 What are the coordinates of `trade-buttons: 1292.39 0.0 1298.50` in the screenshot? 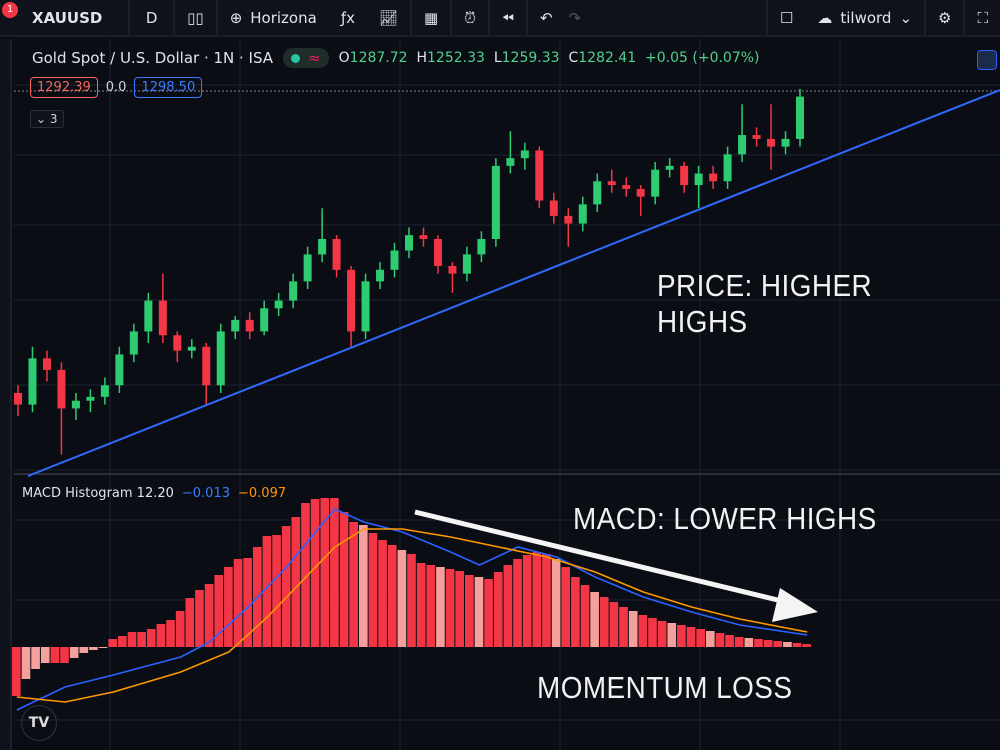 It's located at (116, 87).